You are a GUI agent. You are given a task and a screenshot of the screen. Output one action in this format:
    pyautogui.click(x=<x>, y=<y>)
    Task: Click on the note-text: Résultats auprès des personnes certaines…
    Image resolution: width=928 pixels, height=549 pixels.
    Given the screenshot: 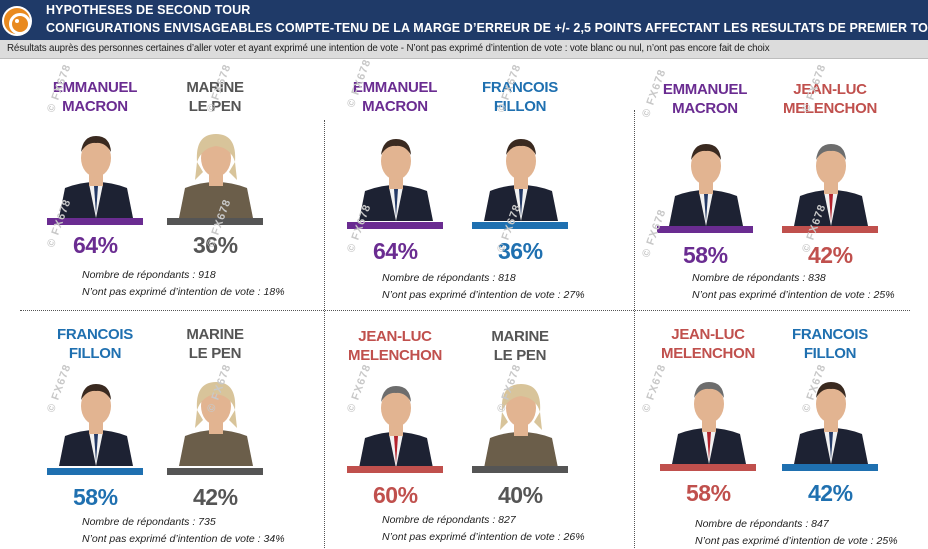 What is the action you would take?
    pyautogui.click(x=388, y=48)
    